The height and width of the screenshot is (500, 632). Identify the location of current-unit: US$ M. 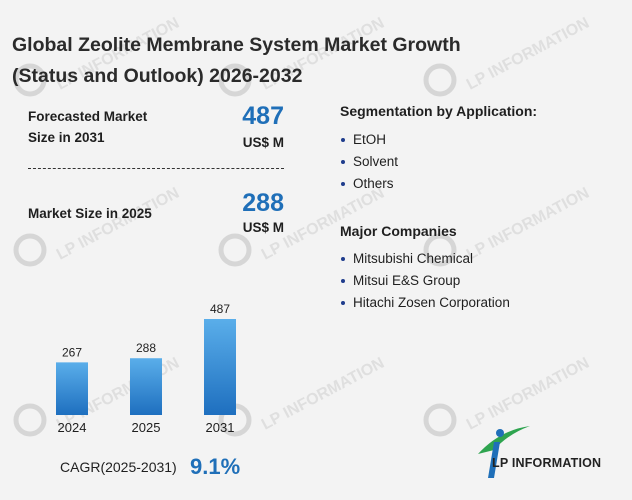
(263, 227).